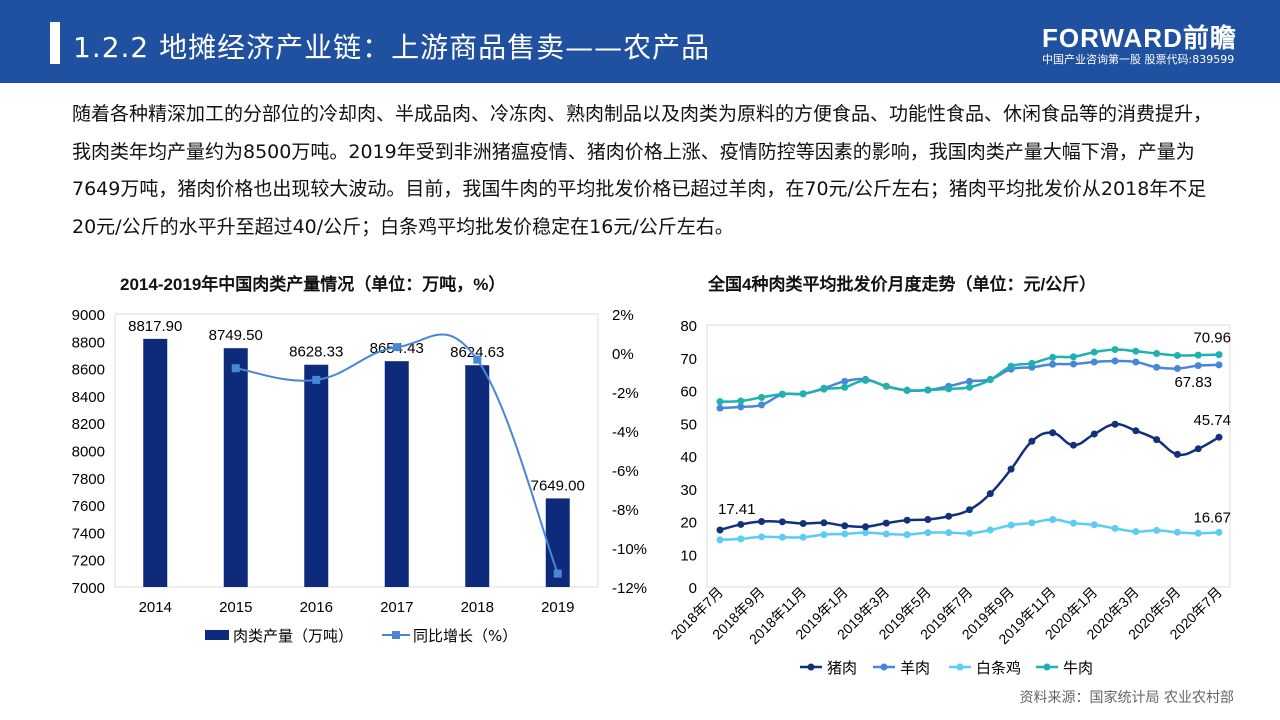 The width and height of the screenshot is (1280, 720). Describe the element at coordinates (88, 397) in the screenshot. I see `y-tick-label: 8400` at that location.